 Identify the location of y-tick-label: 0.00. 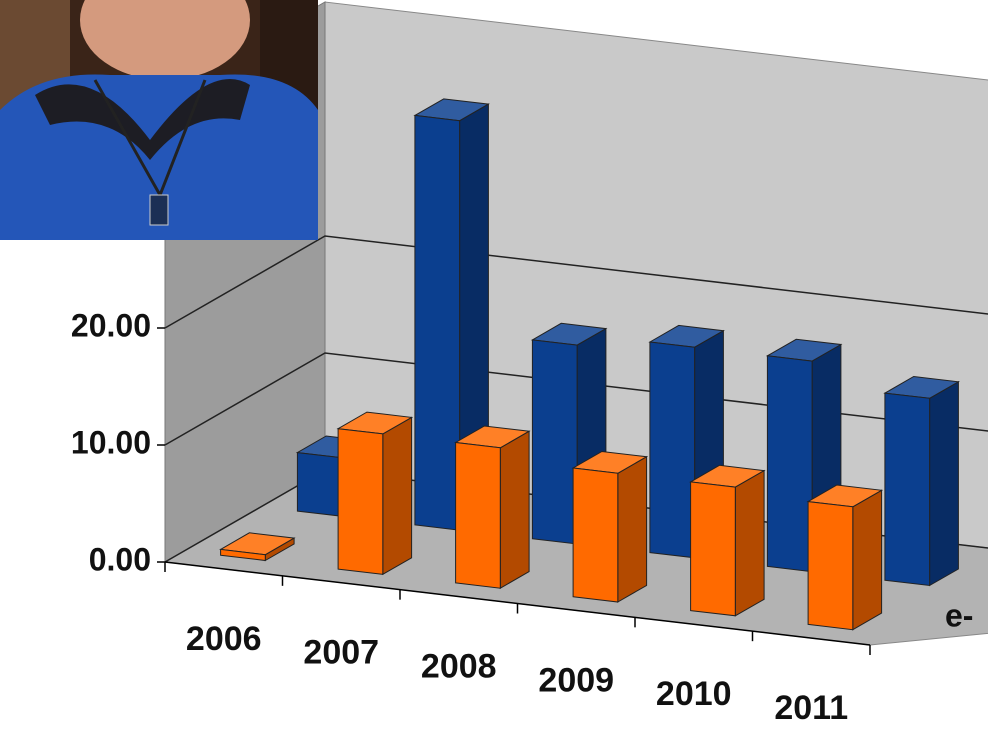
(120, 559).